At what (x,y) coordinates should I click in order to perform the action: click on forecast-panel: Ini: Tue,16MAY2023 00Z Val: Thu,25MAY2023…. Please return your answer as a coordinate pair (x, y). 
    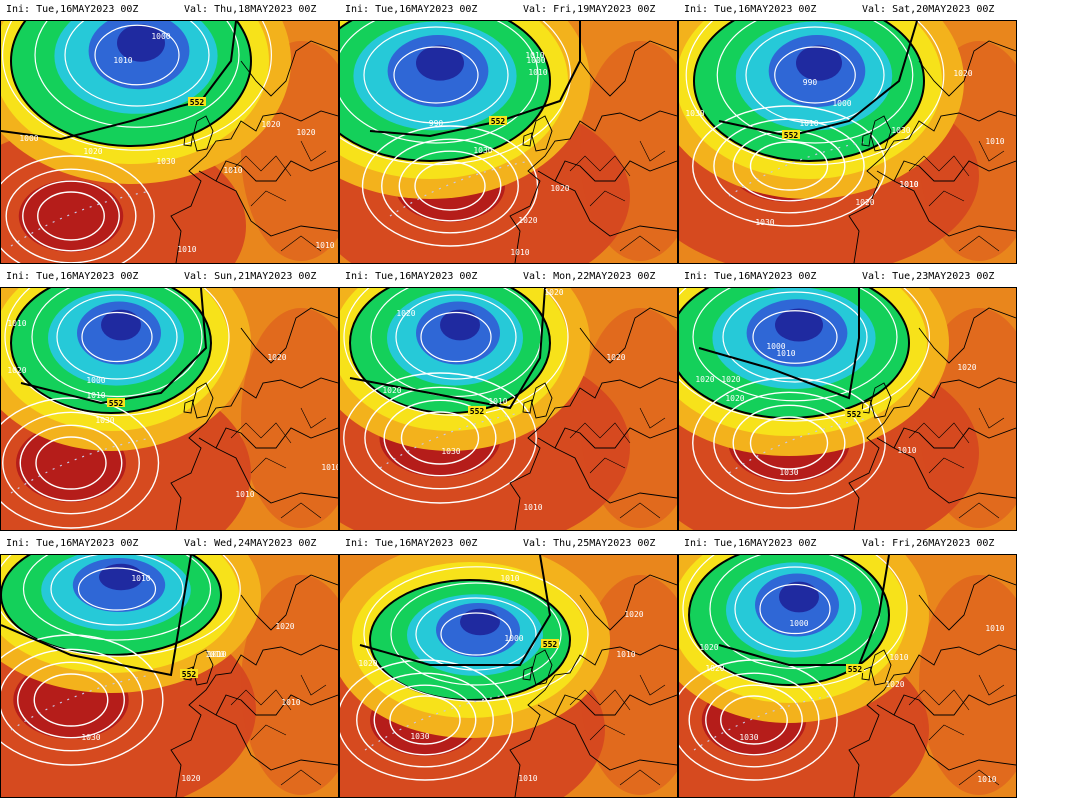
    Looking at the image, I should click on (508, 667).